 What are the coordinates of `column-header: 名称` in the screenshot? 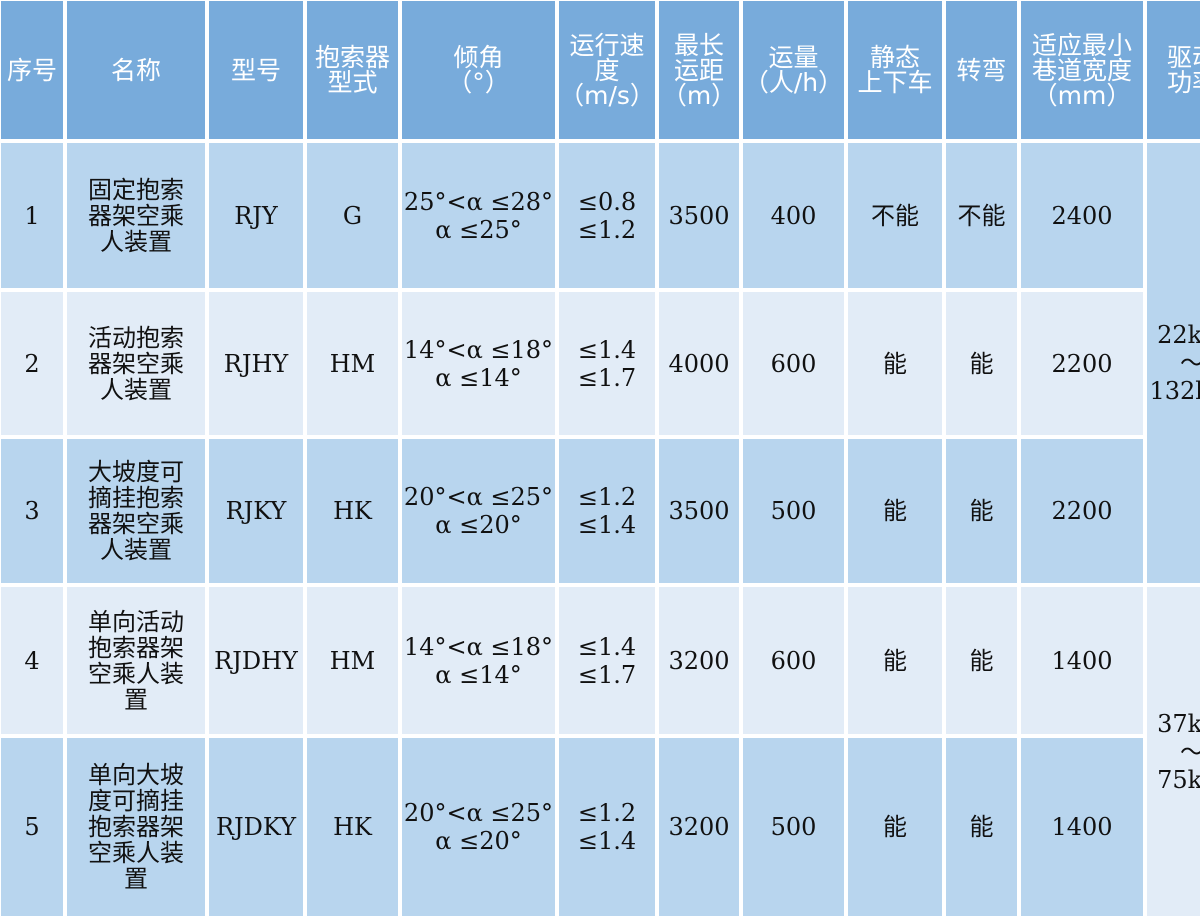 It's located at (136, 70).